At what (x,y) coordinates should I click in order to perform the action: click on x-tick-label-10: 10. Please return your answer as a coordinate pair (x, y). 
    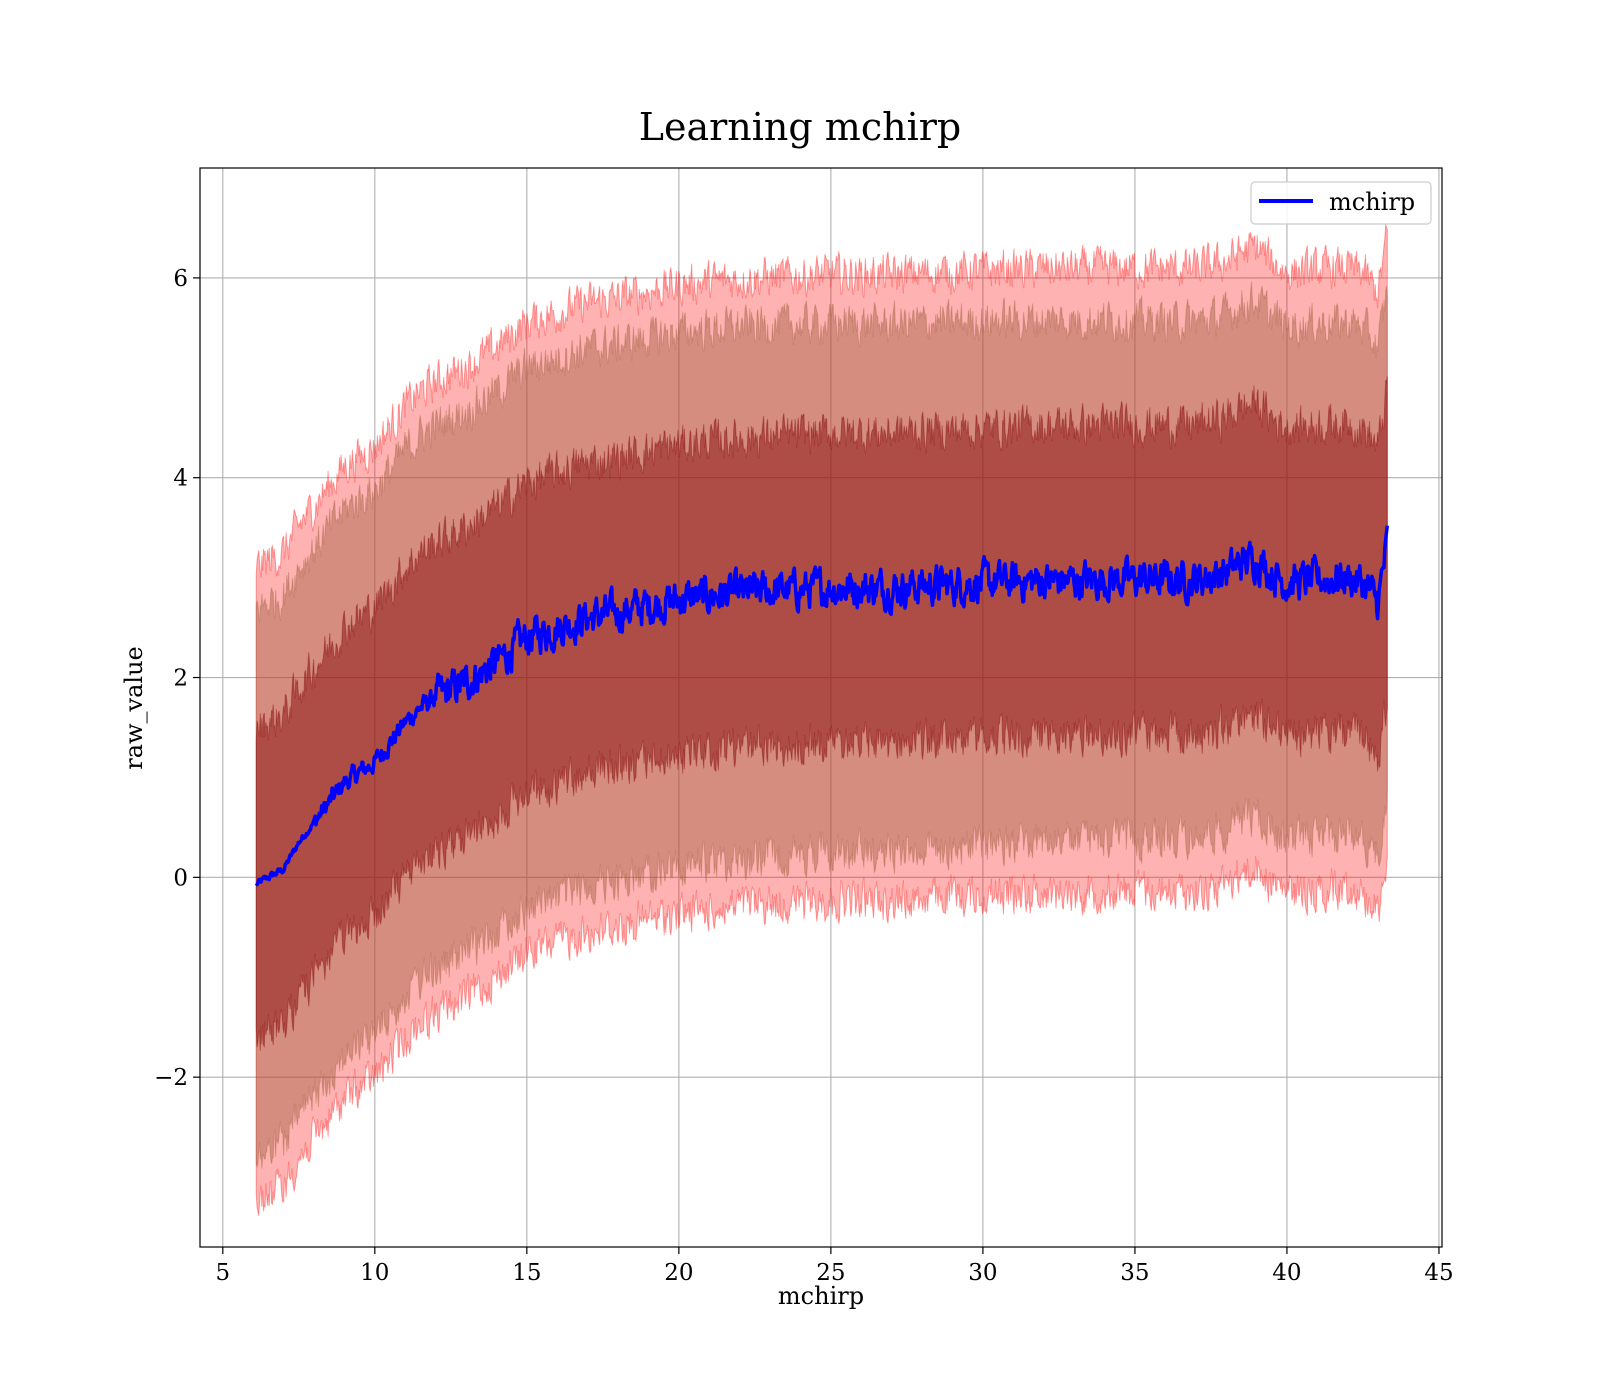
    Looking at the image, I should click on (374, 1273).